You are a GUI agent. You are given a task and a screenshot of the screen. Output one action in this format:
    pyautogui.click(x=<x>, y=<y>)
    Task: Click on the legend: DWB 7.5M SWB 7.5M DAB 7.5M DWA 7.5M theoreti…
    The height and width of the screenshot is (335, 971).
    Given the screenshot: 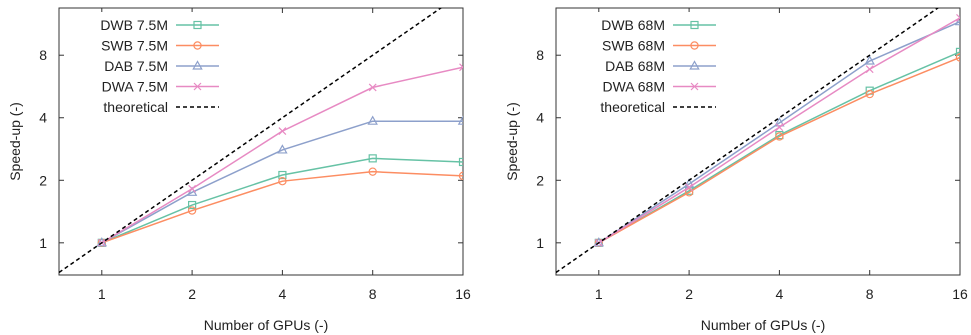 What is the action you would take?
    pyautogui.click(x=150, y=64)
    